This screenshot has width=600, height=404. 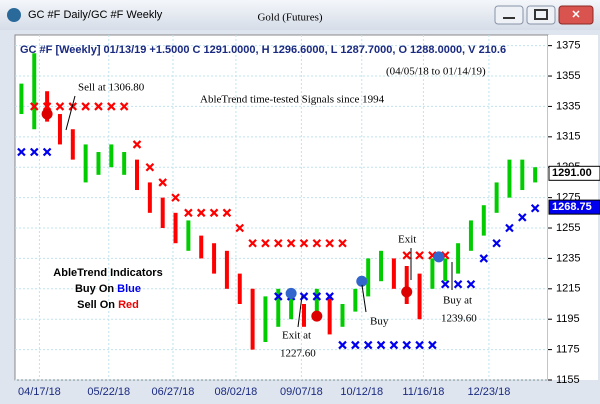 I want to click on maximize-button, so click(x=541, y=15).